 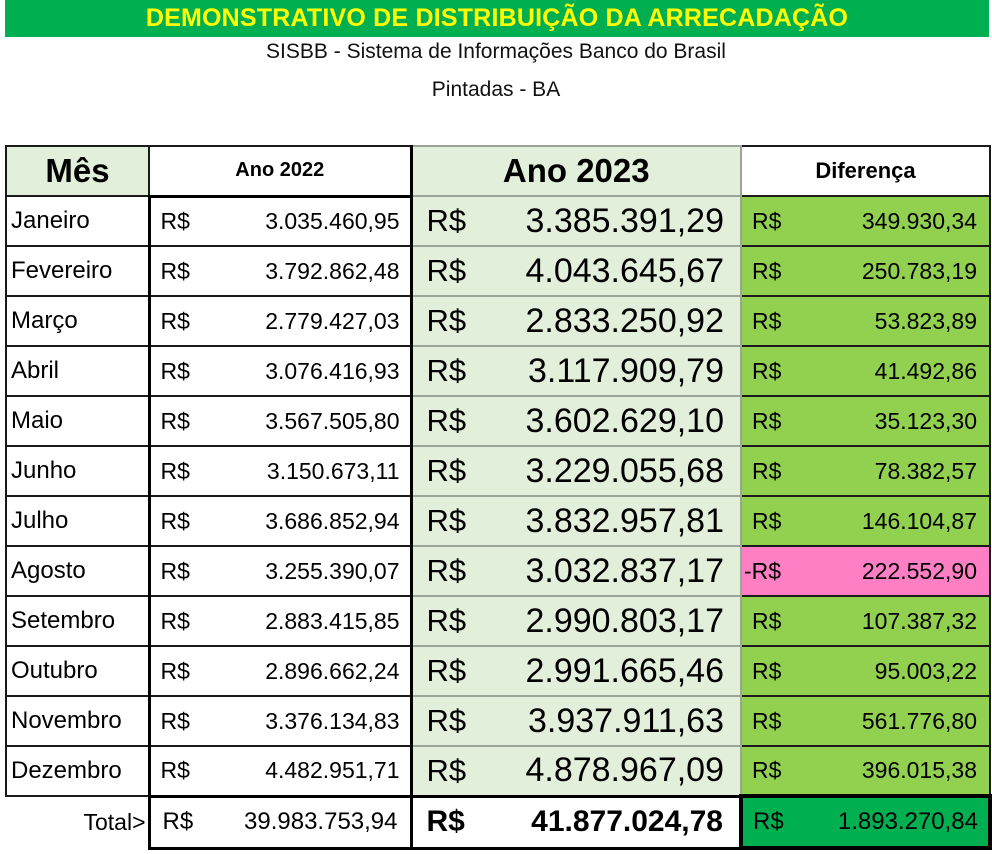 What do you see at coordinates (865, 671) in the screenshot?
I see `diferenca-cell: R$ 95.003,22` at bounding box center [865, 671].